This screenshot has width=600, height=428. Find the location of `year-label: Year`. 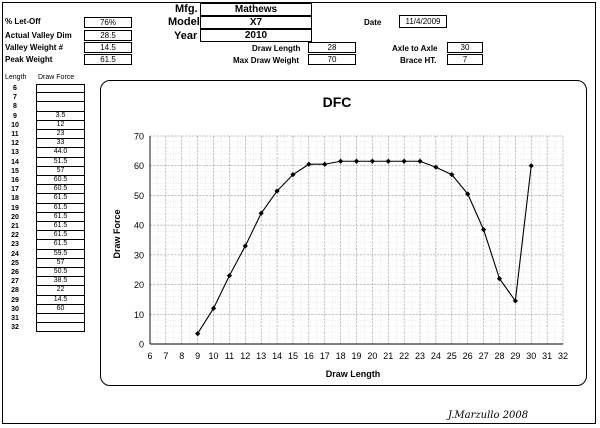

year-label: Year is located at coordinates (186, 36).